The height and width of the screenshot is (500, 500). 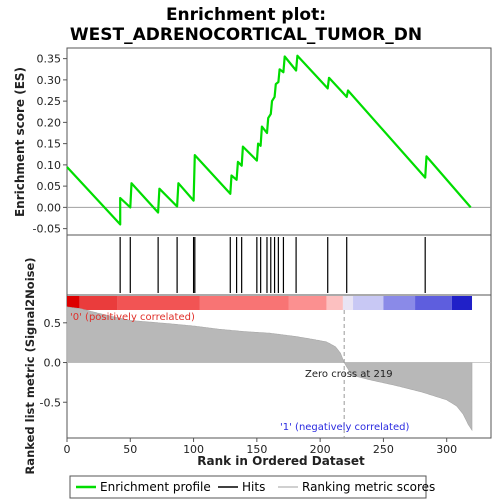 I want to click on x-tick-label: 150, so click(x=256, y=449).